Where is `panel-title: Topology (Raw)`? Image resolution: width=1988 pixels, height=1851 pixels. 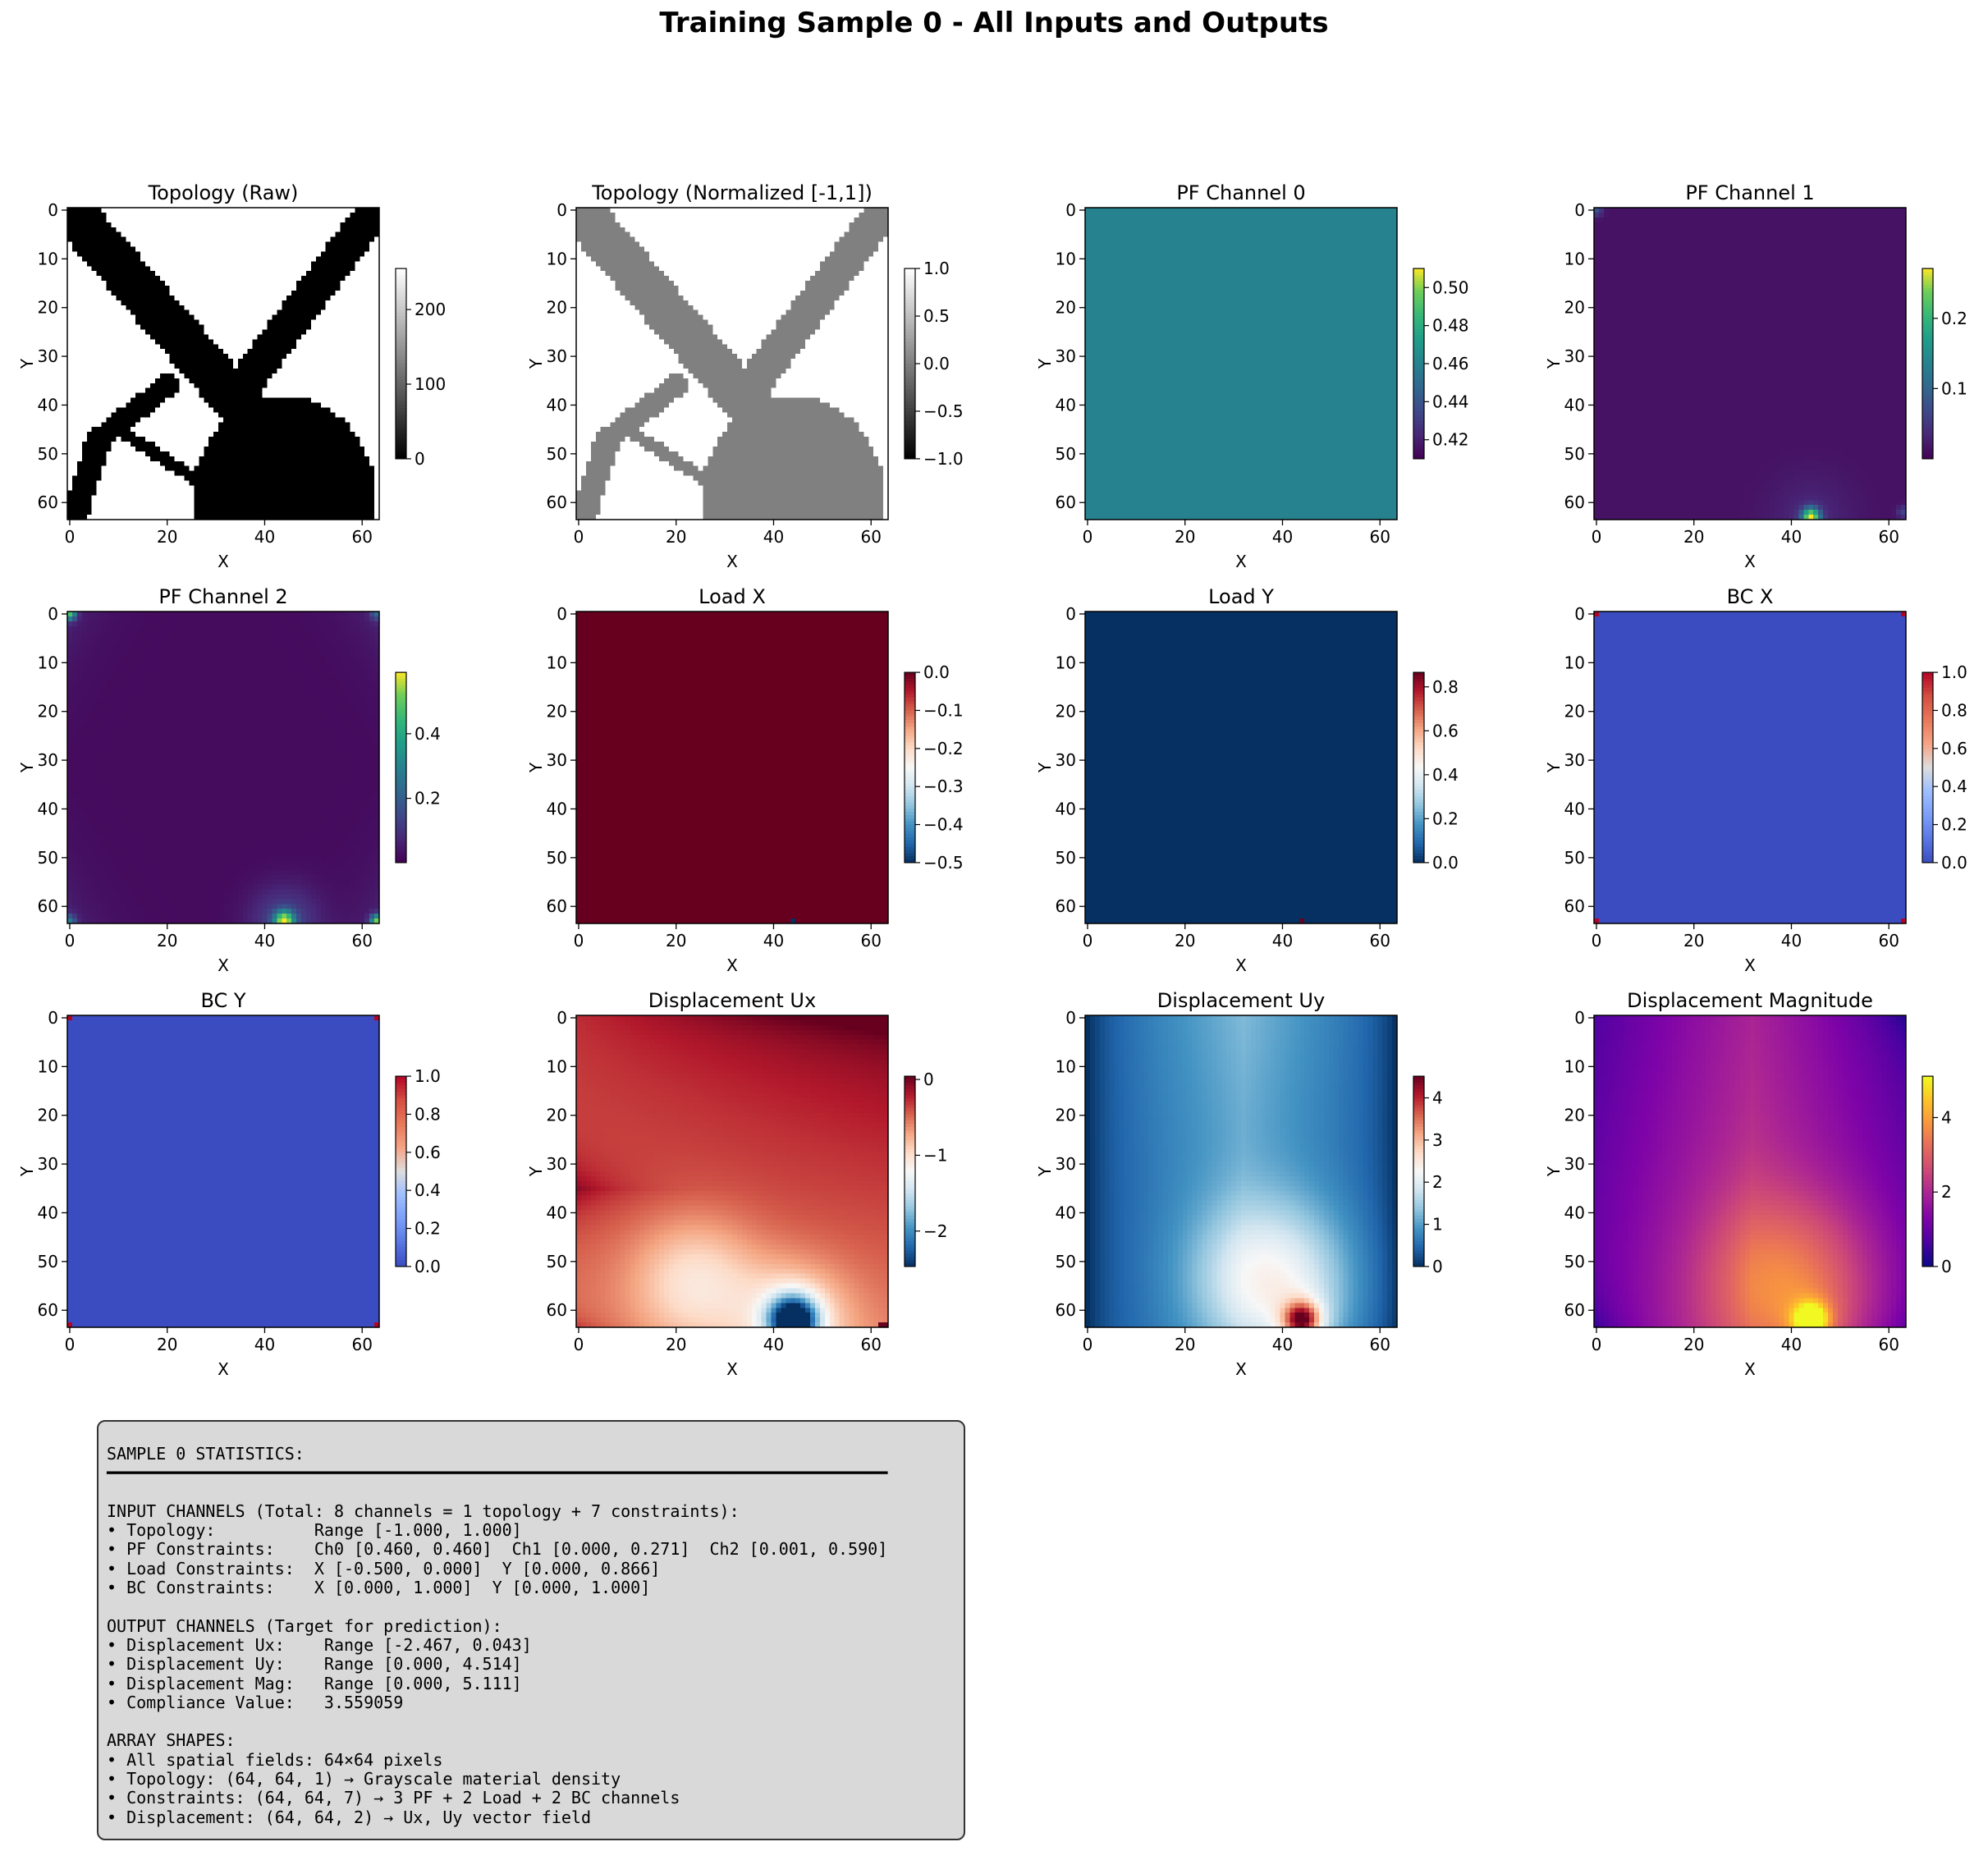 panel-title: Topology (Raw) is located at coordinates (223, 192).